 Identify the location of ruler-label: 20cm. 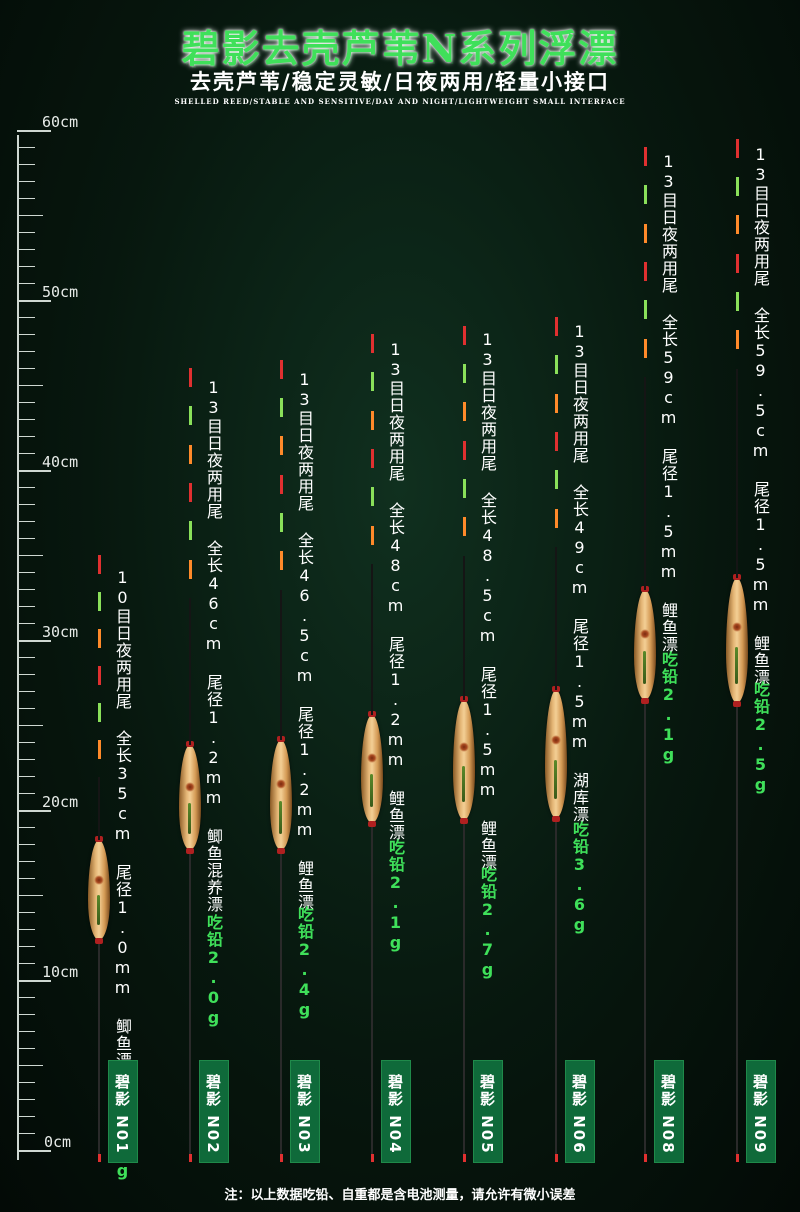
(60, 802).